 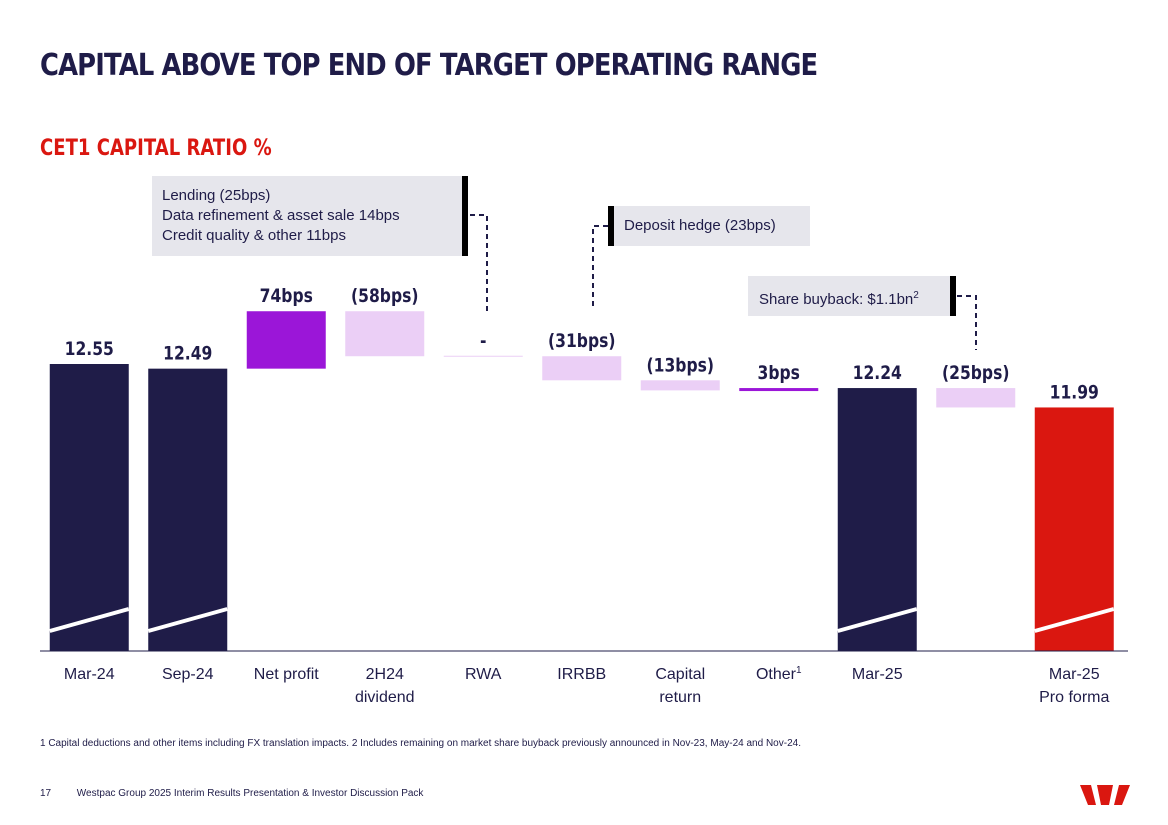 I want to click on page-number: 17, so click(x=46, y=793).